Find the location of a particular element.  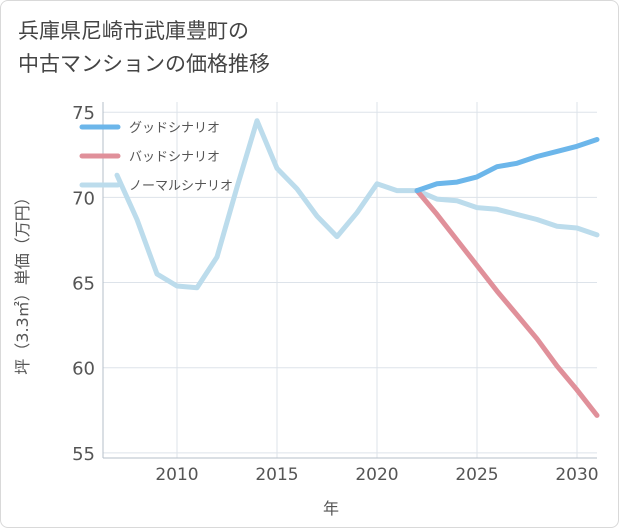

y-tick-label: 60 is located at coordinates (83, 369).